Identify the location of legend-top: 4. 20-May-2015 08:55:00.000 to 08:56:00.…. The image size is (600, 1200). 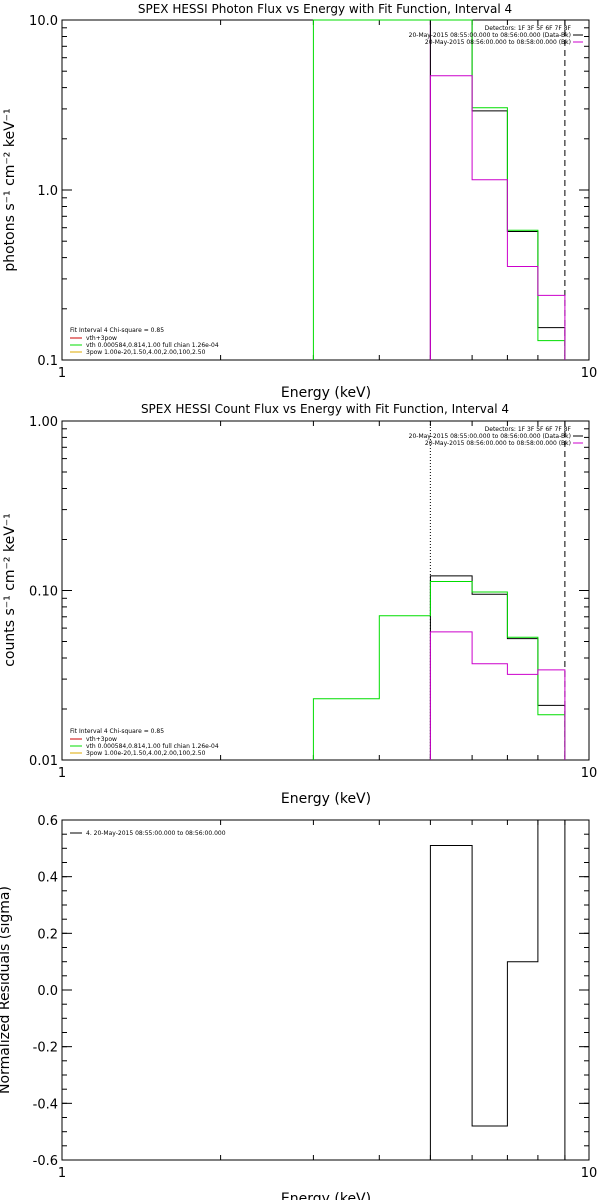
(148, 833).